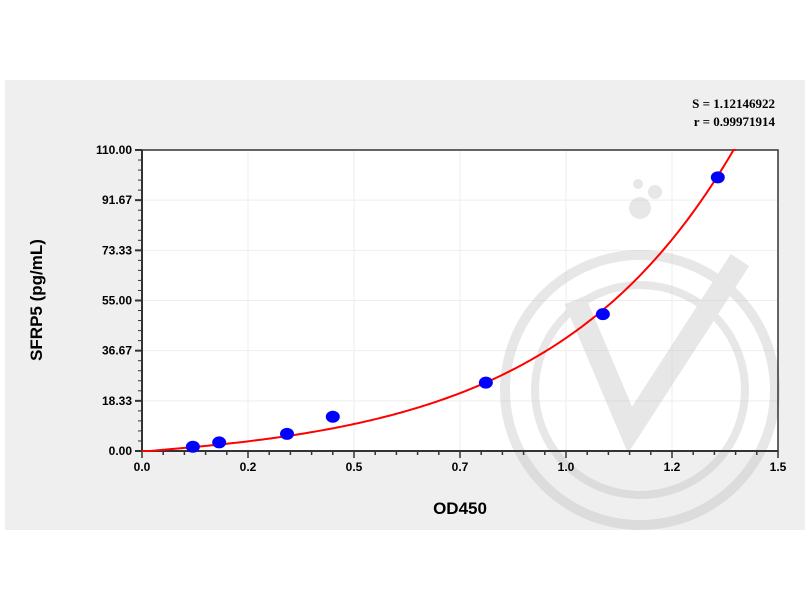 The width and height of the screenshot is (810, 610). What do you see at coordinates (460, 508) in the screenshot?
I see `x-axis-label: OD450` at bounding box center [460, 508].